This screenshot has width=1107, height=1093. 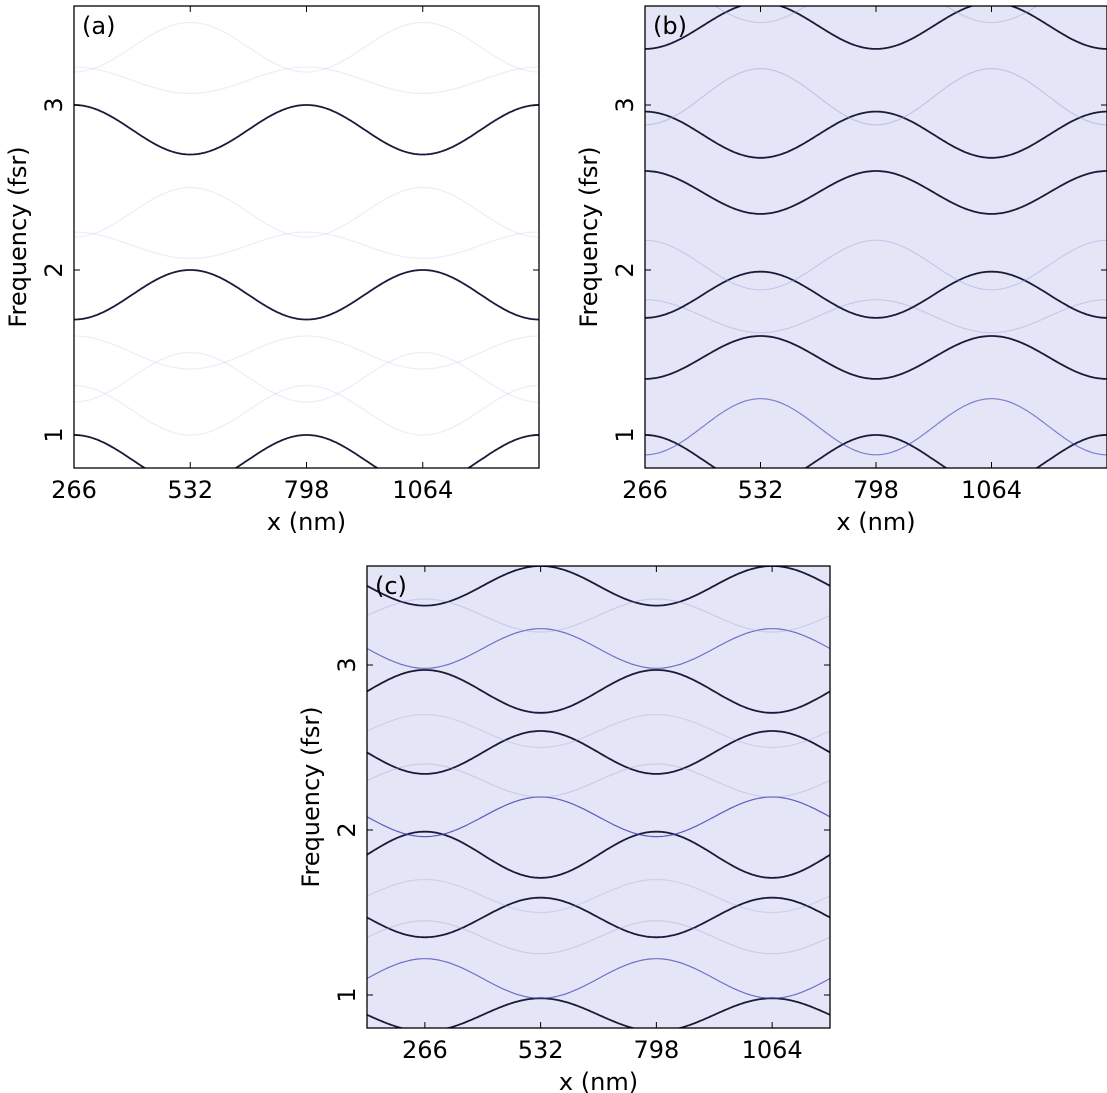 What do you see at coordinates (670, 26) in the screenshot?
I see `panel-label: (b)` at bounding box center [670, 26].